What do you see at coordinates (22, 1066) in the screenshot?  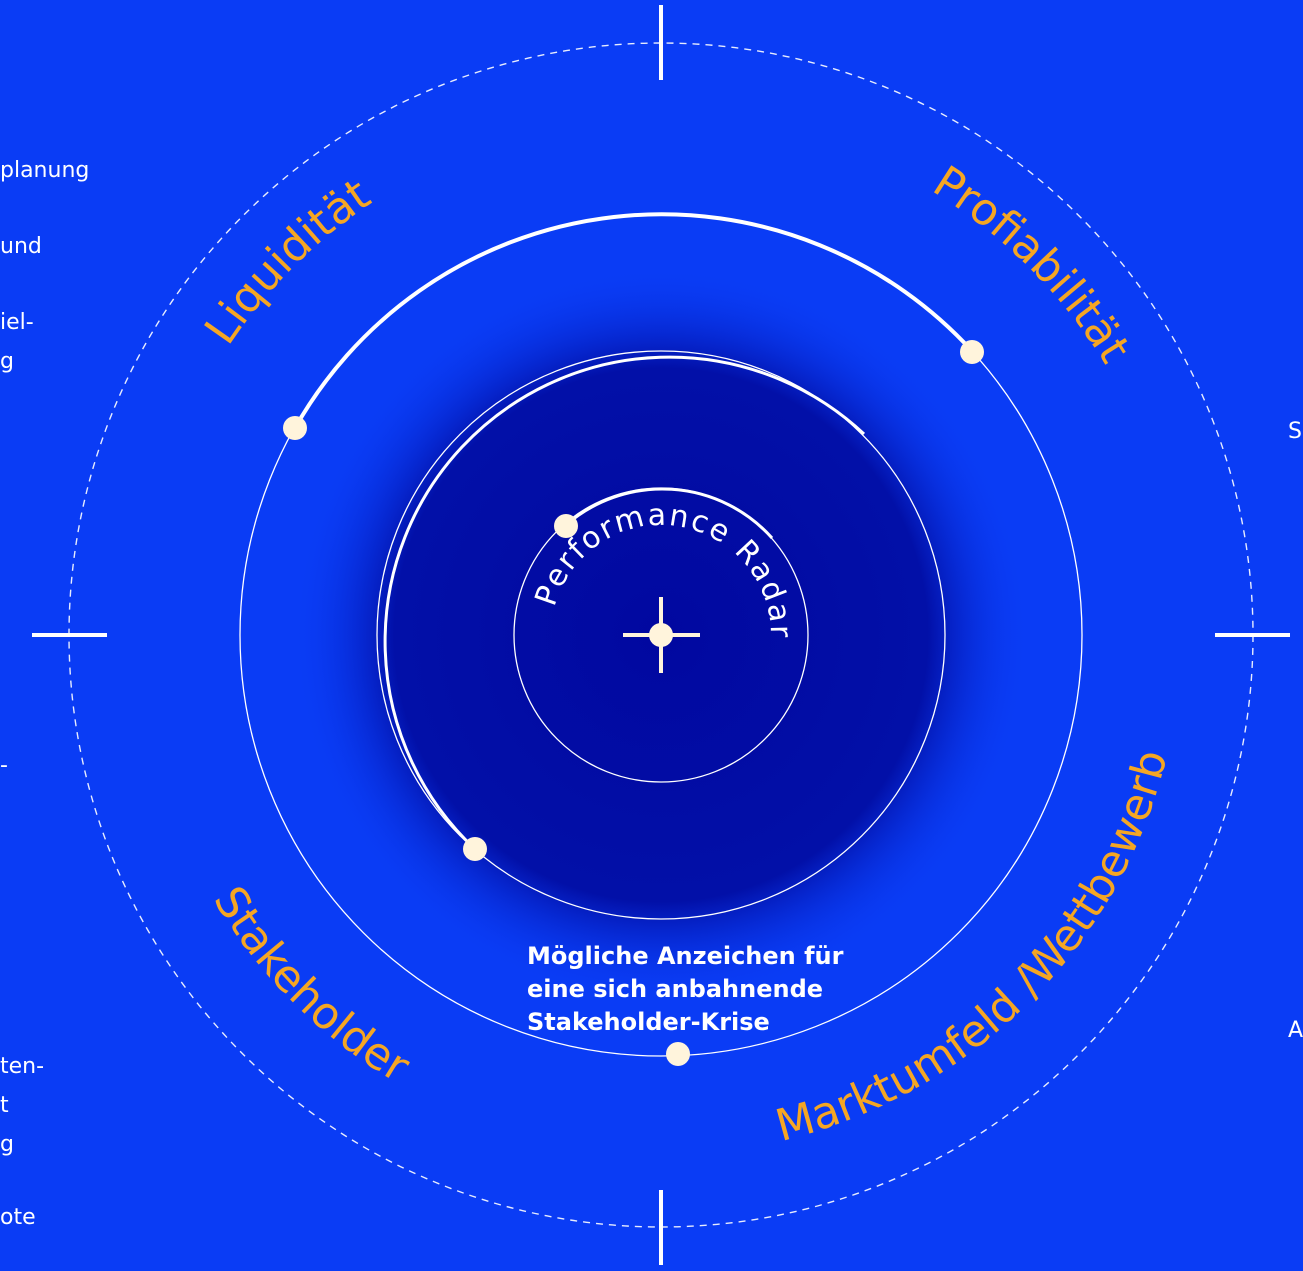 I see `left-fragment-6: ten-` at bounding box center [22, 1066].